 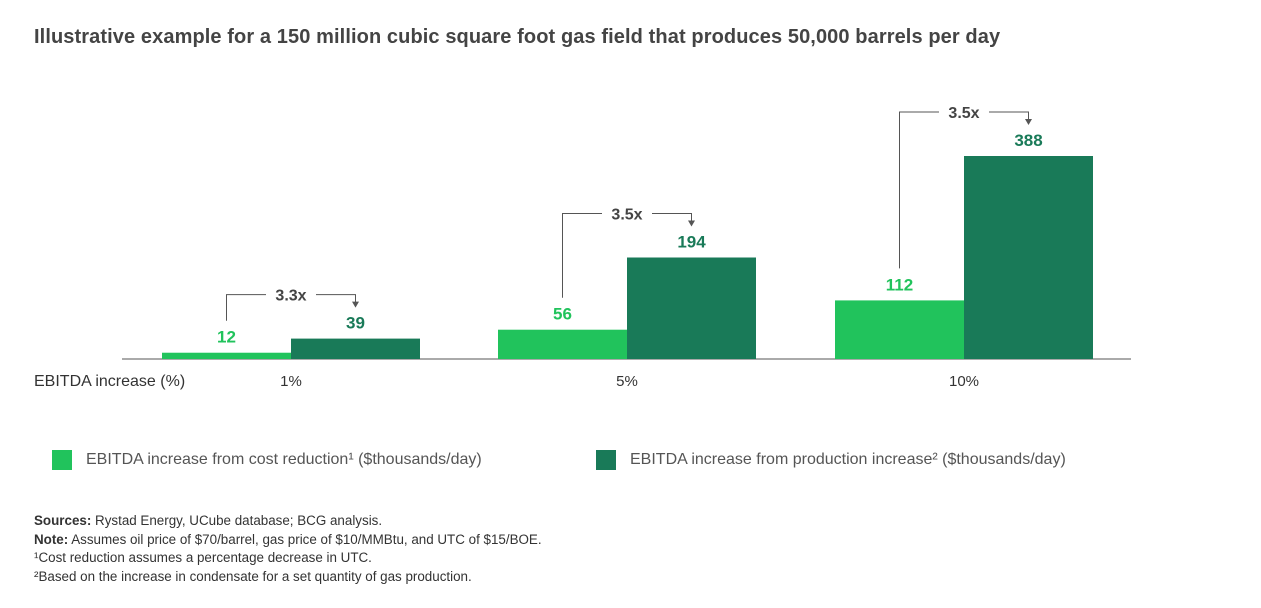 I want to click on data-label-cost-1: 56, so click(x=562, y=314).